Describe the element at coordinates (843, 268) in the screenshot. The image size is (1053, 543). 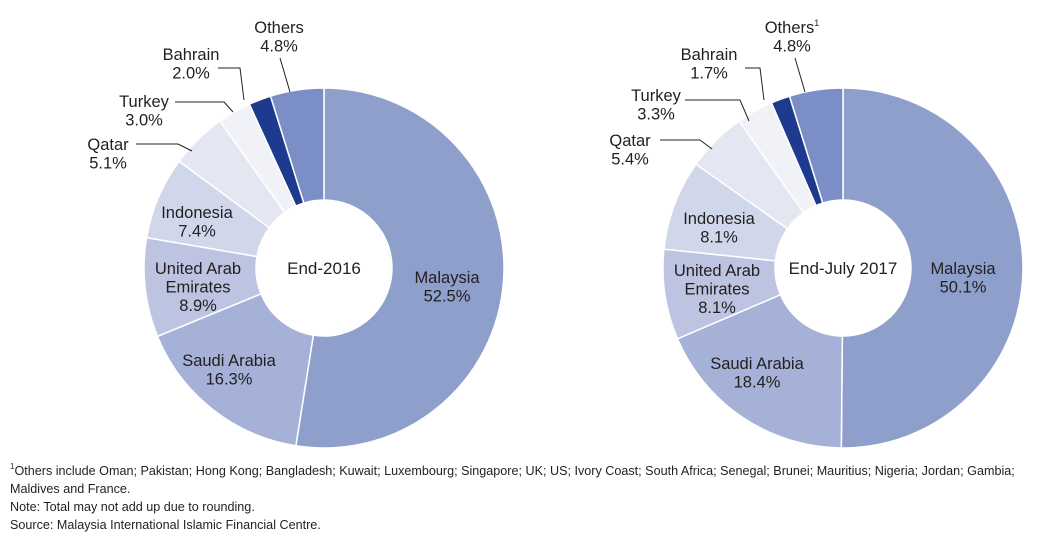
I see `center-label: End-July 2017` at that location.